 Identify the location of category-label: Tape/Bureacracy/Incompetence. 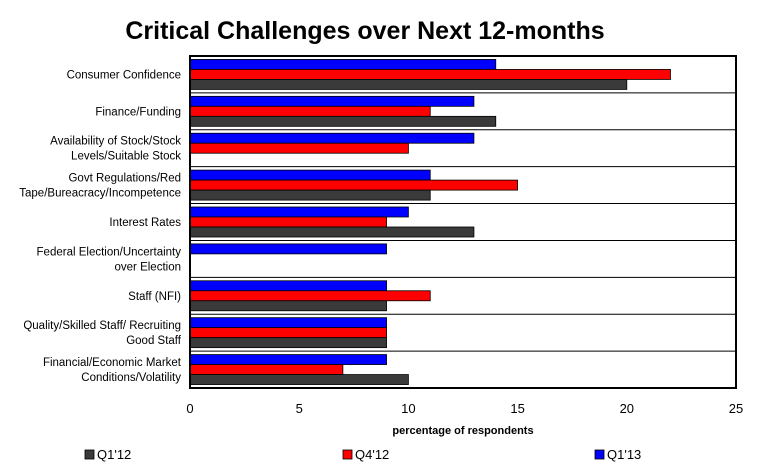
(100, 194).